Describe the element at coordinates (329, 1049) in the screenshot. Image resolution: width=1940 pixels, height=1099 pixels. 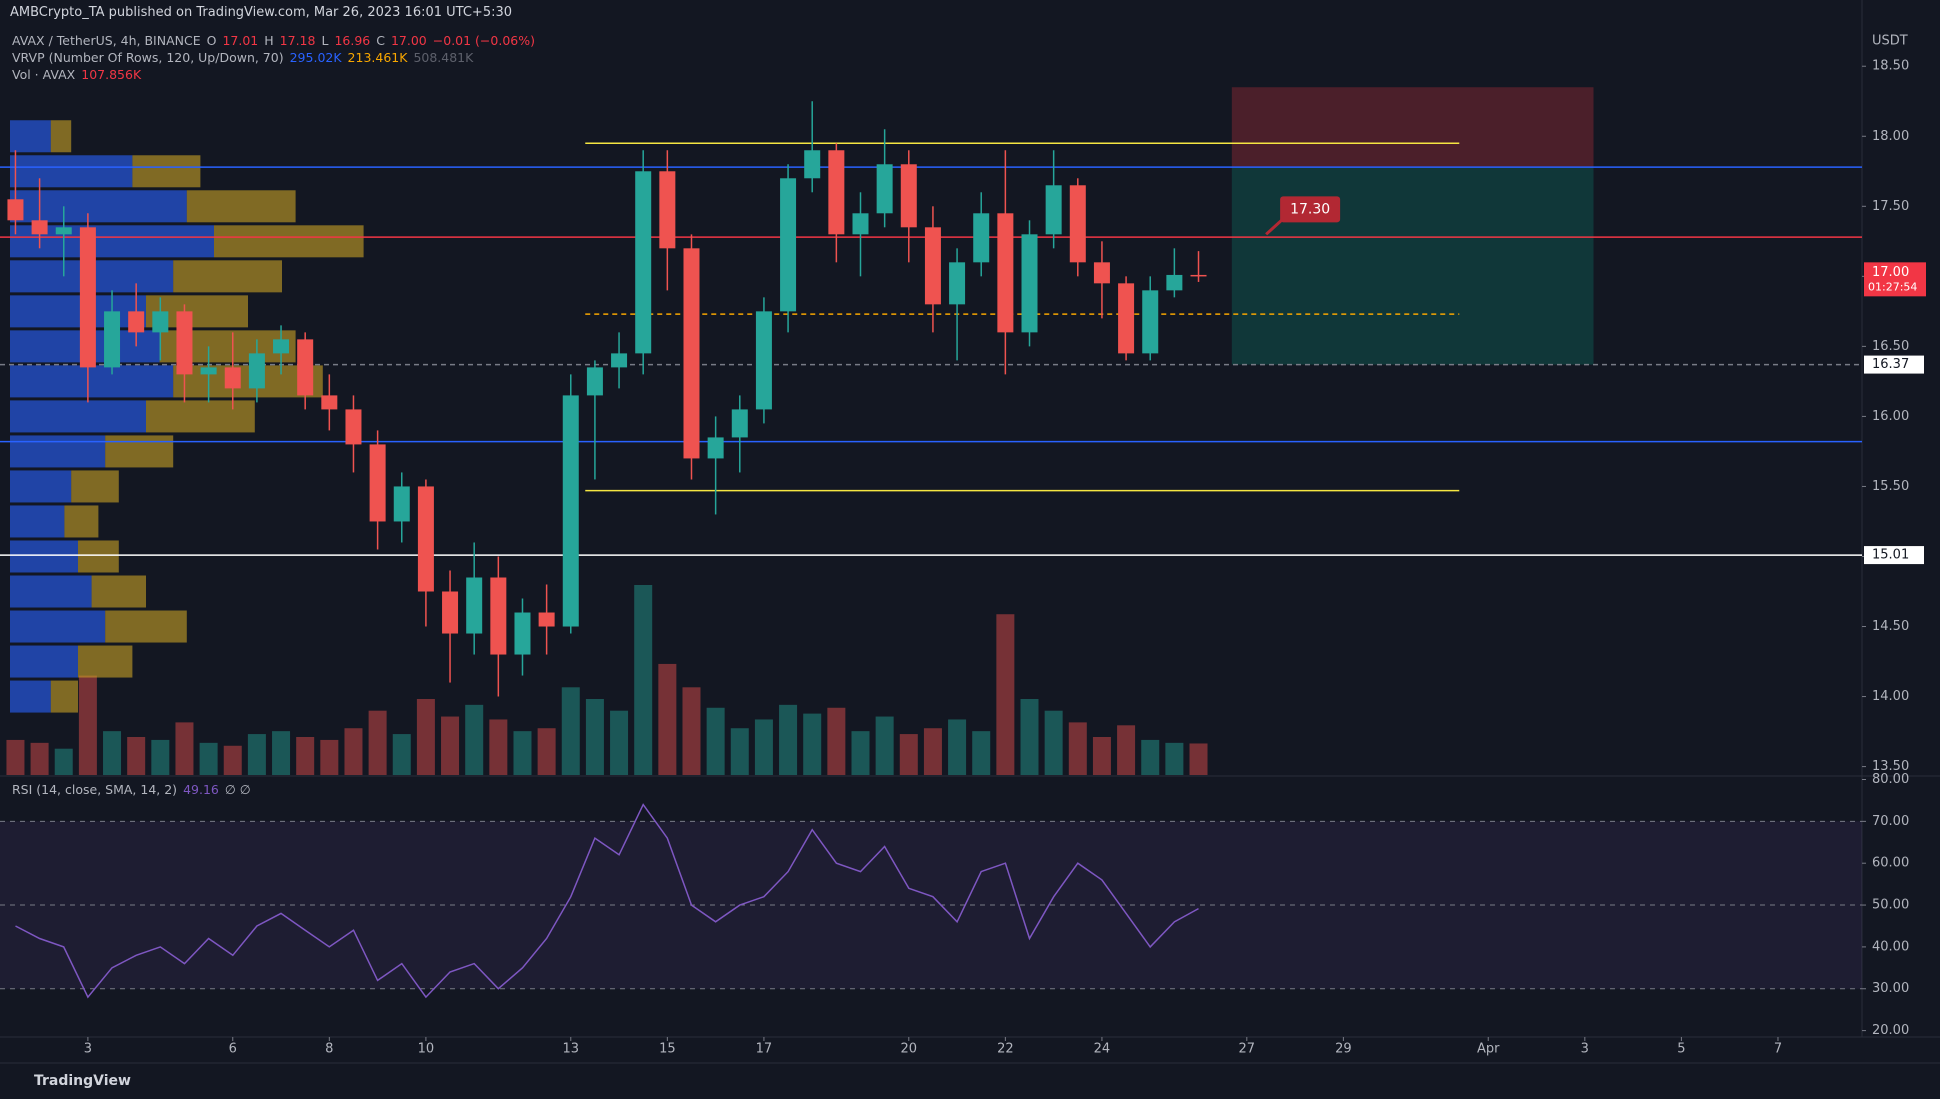
I see `x-tick-label: 8` at that location.